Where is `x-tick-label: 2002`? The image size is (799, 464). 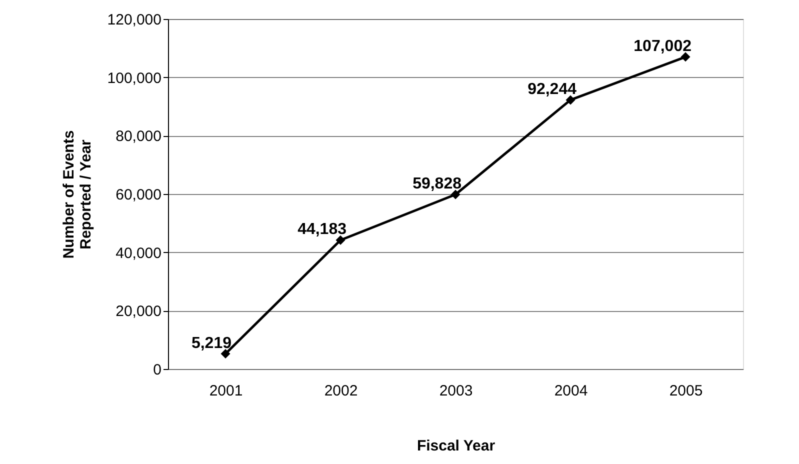
x-tick-label: 2002 is located at coordinates (341, 391).